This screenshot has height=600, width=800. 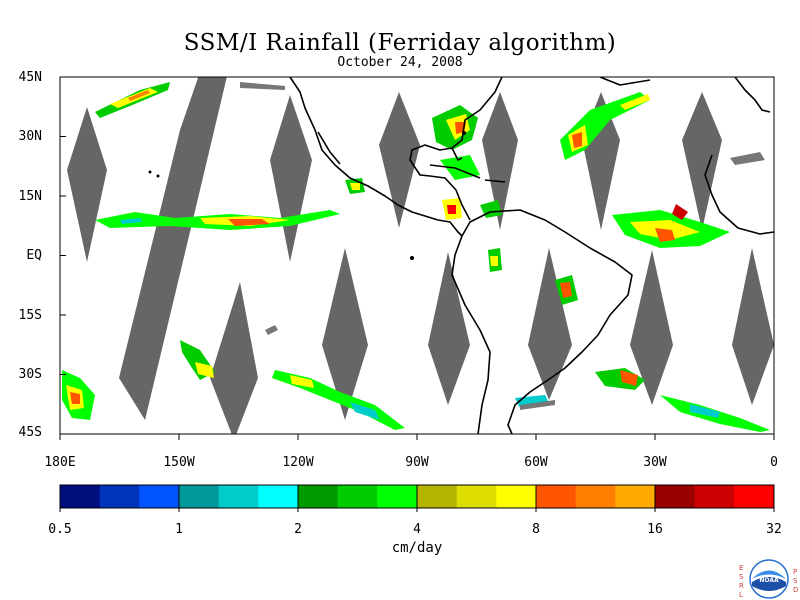 I want to click on chart-date: October 24, 2008, so click(x=400, y=62).